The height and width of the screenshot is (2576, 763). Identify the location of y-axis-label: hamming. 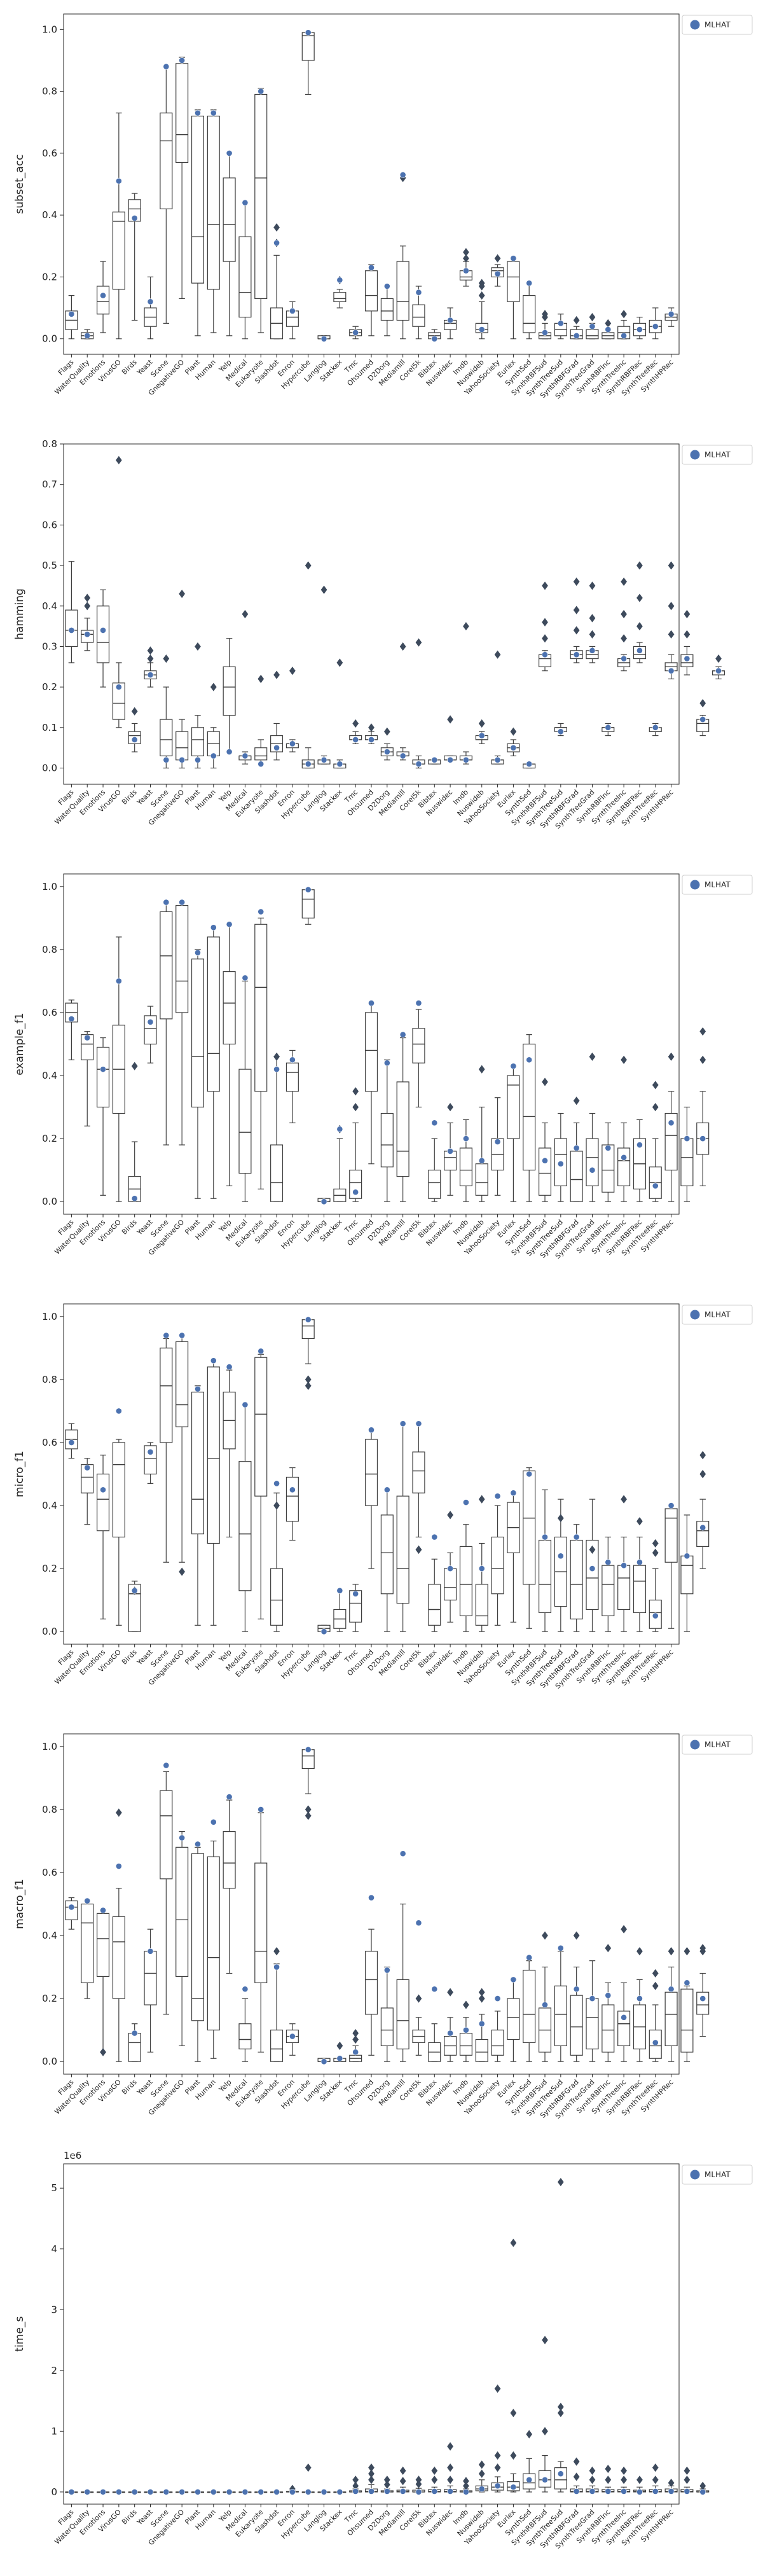
(19, 614).